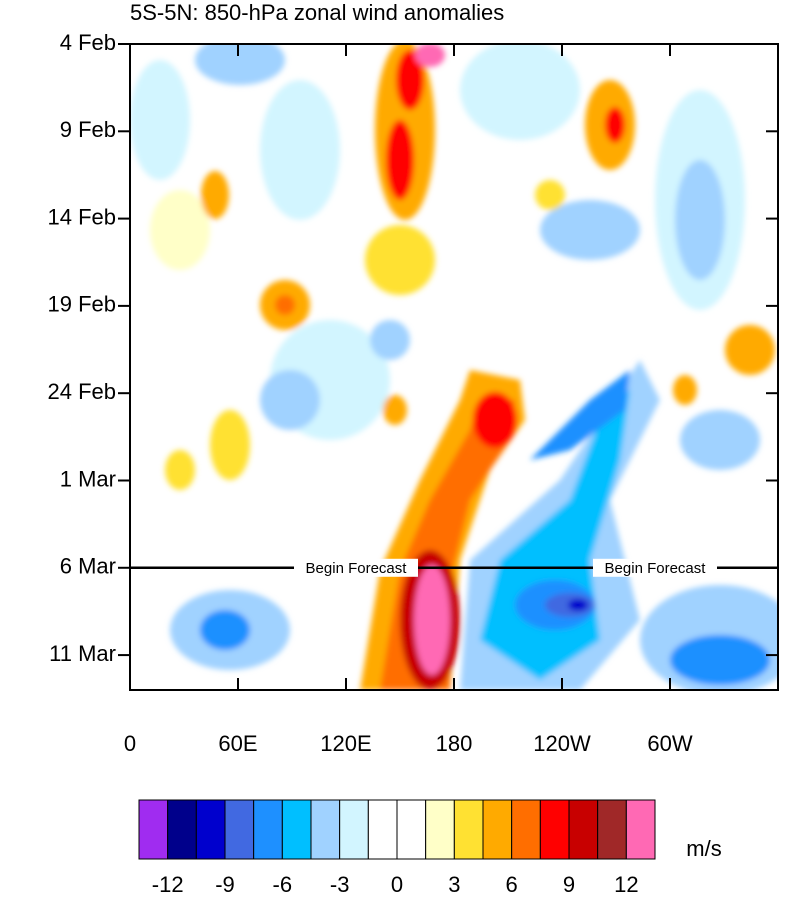 This screenshot has height=904, width=797. I want to click on colorbar-label: 0, so click(397, 884).